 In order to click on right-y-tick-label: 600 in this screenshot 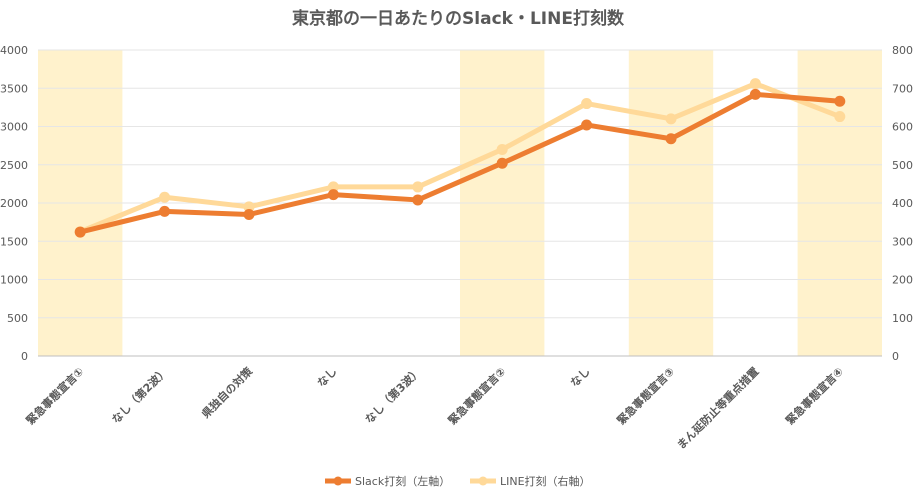, I will do `click(902, 127)`.